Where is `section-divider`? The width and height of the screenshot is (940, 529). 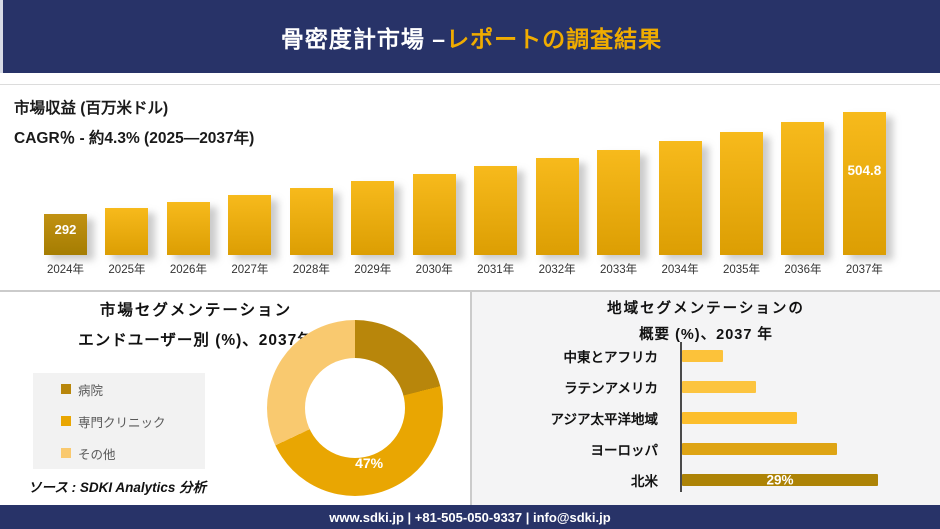 section-divider is located at coordinates (470, 291).